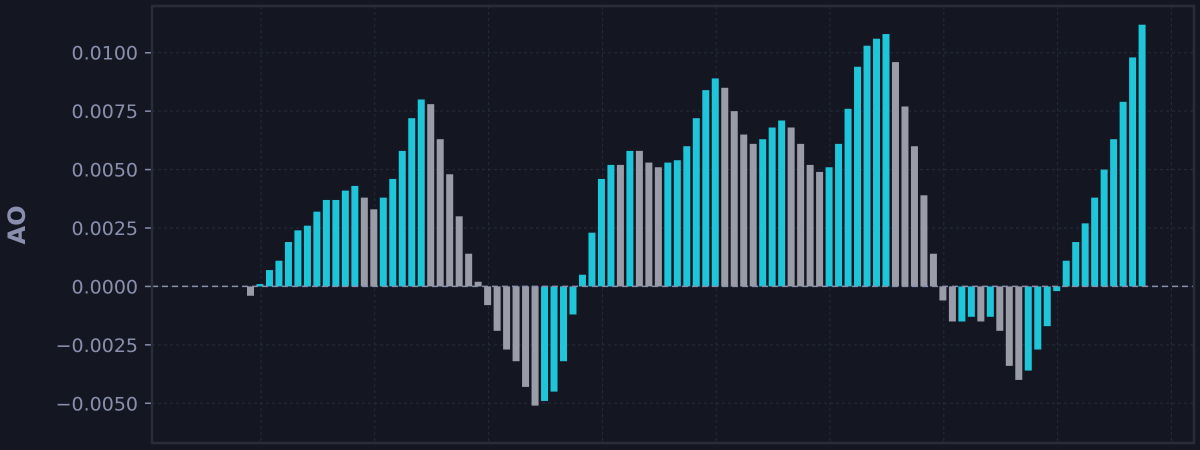 The height and width of the screenshot is (450, 1200). What do you see at coordinates (97, 404) in the screenshot?
I see `y-tick-label: −0.0050` at bounding box center [97, 404].